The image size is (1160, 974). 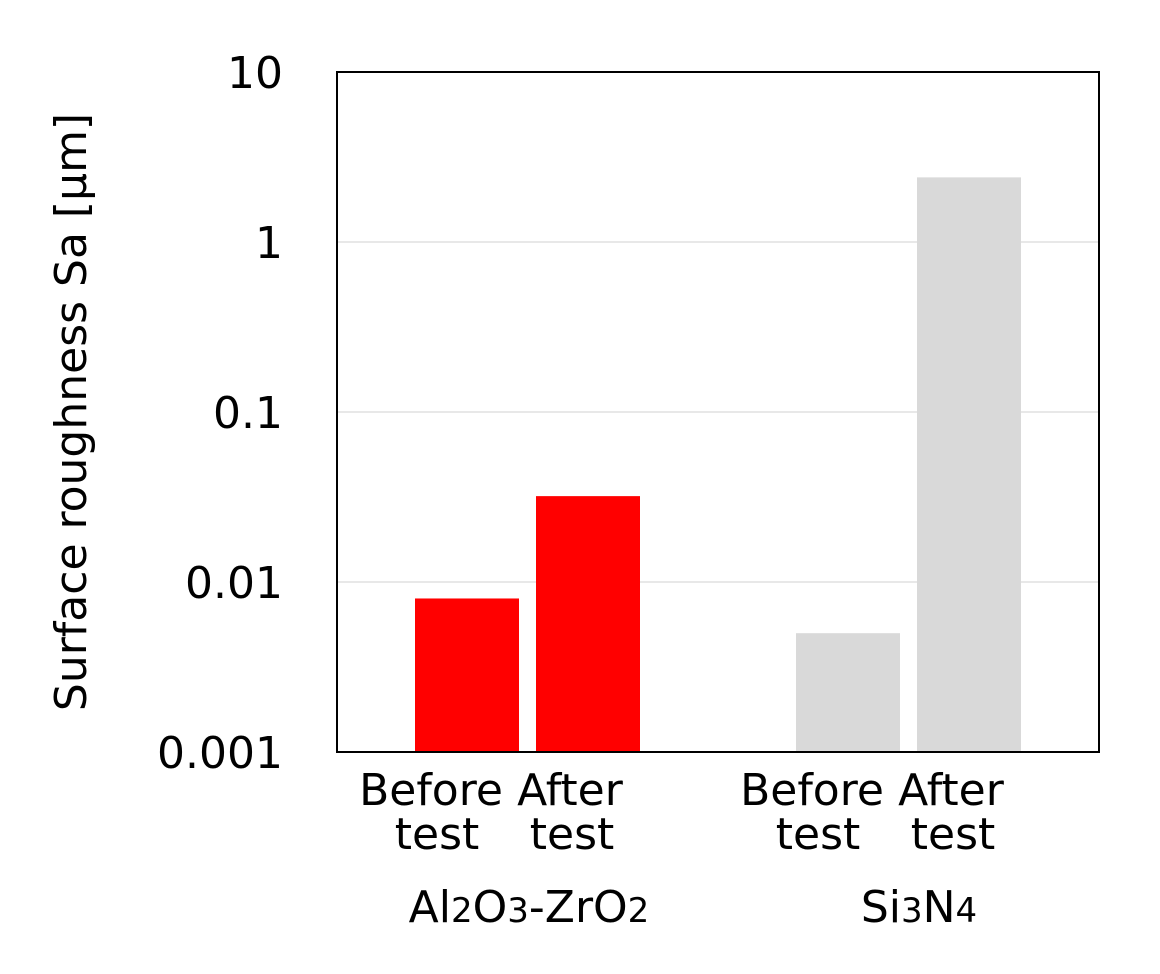 What do you see at coordinates (220, 753) in the screenshot?
I see `y-tick-label: 0.001` at bounding box center [220, 753].